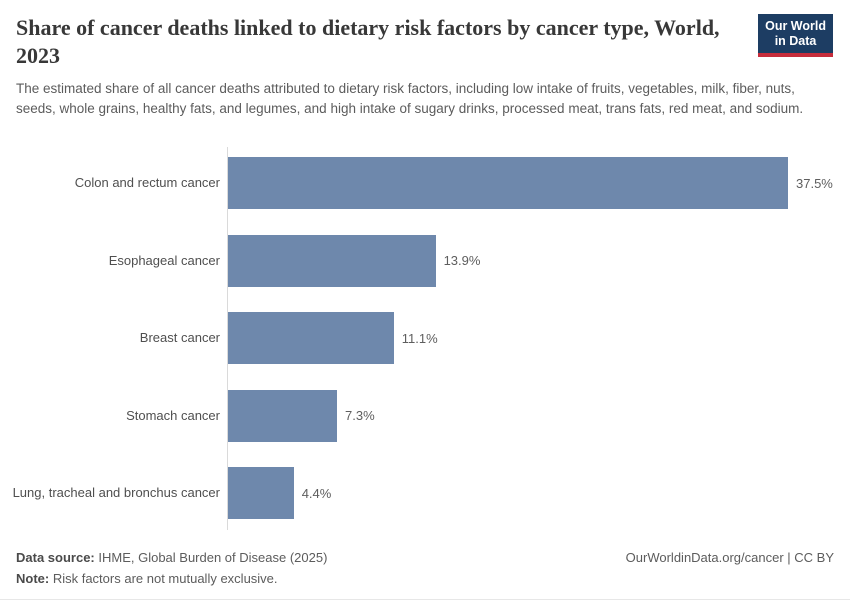  What do you see at coordinates (419, 338) in the screenshot?
I see `value-label: 11.1%` at bounding box center [419, 338].